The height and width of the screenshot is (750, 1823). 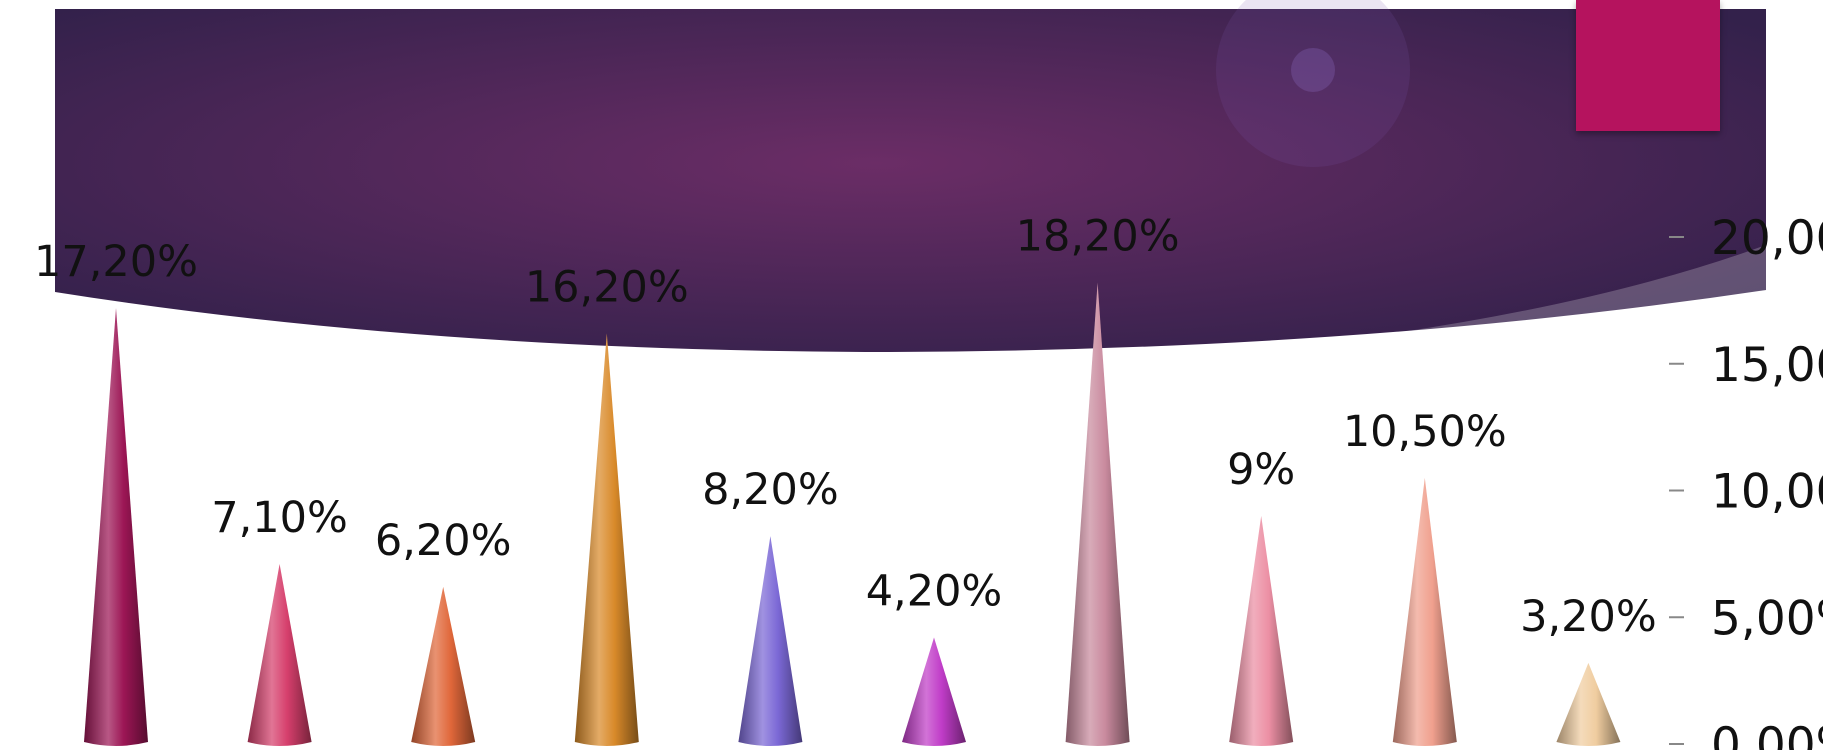 I want to click on y-tick-label: 10,00%, so click(x=1767, y=492).